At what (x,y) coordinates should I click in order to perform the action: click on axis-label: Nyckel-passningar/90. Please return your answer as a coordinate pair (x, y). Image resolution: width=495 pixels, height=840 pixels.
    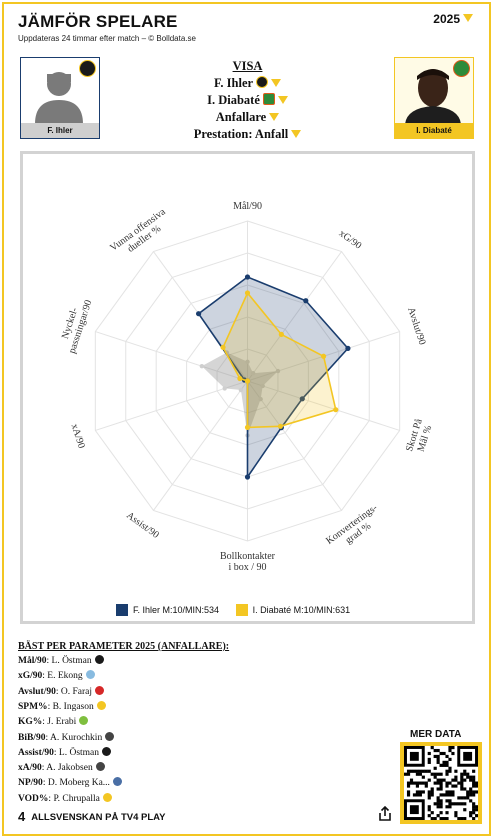
    Looking at the image, I should click on (75, 325).